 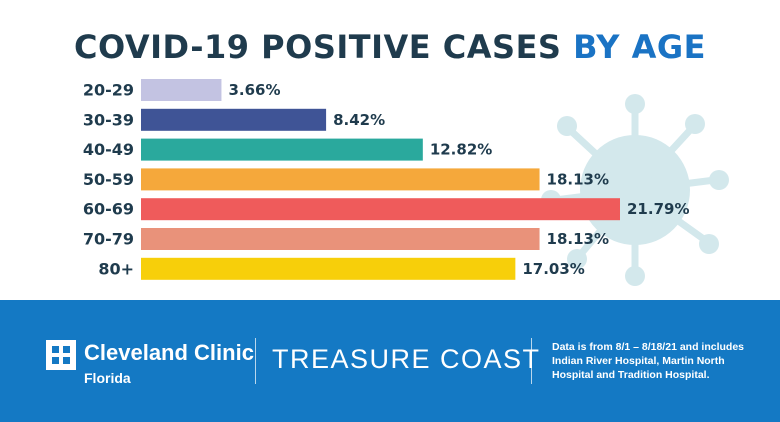 What do you see at coordinates (108, 149) in the screenshot?
I see `category-label: 40-49` at bounding box center [108, 149].